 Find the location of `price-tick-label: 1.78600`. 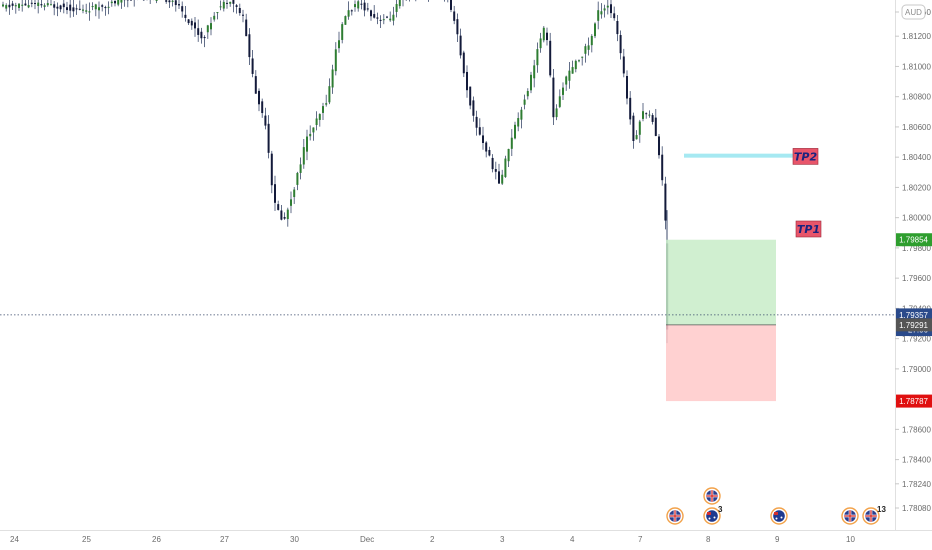

price-tick-label: 1.78600 is located at coordinates (916, 429).